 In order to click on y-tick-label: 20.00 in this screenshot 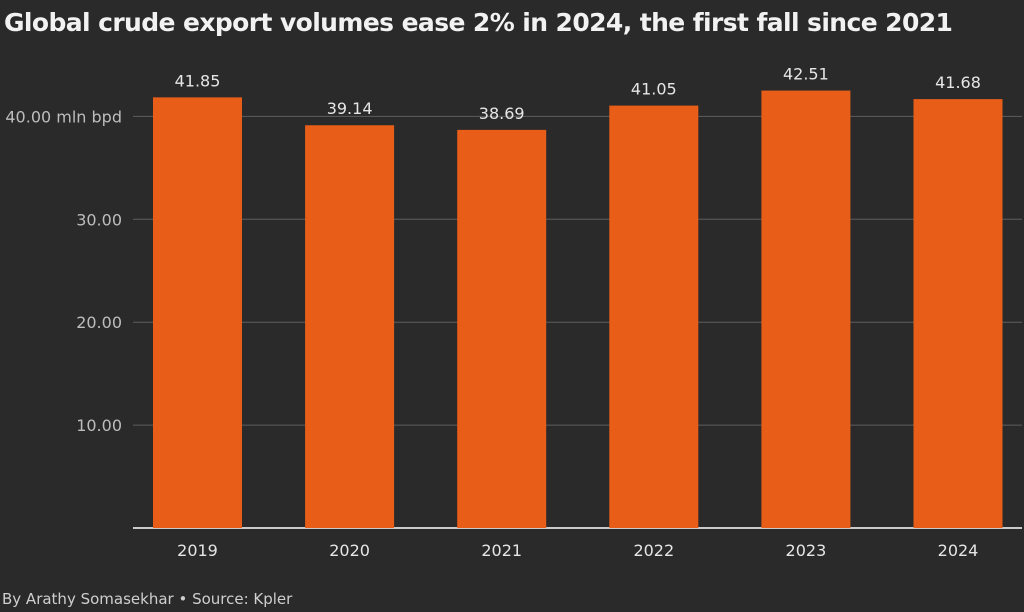, I will do `click(99, 322)`.